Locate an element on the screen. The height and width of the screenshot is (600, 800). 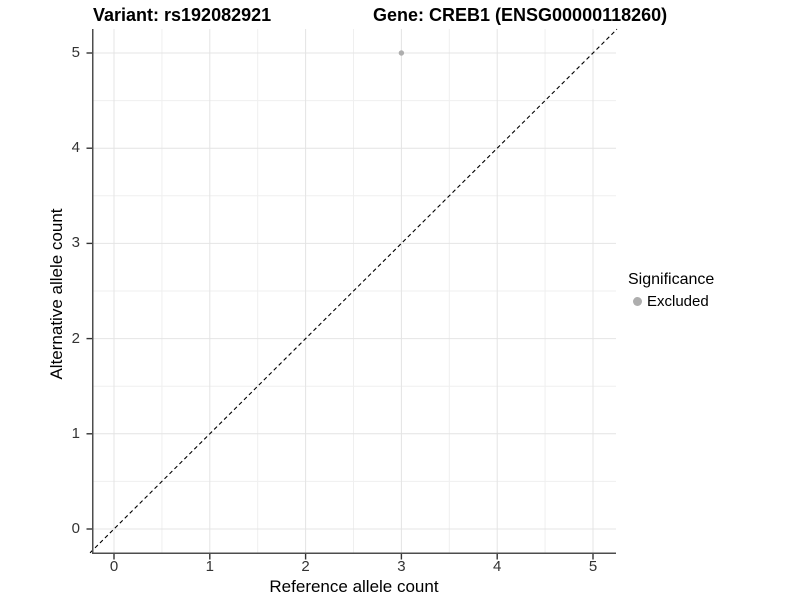
x-tick-label: 1 is located at coordinates (209, 566).